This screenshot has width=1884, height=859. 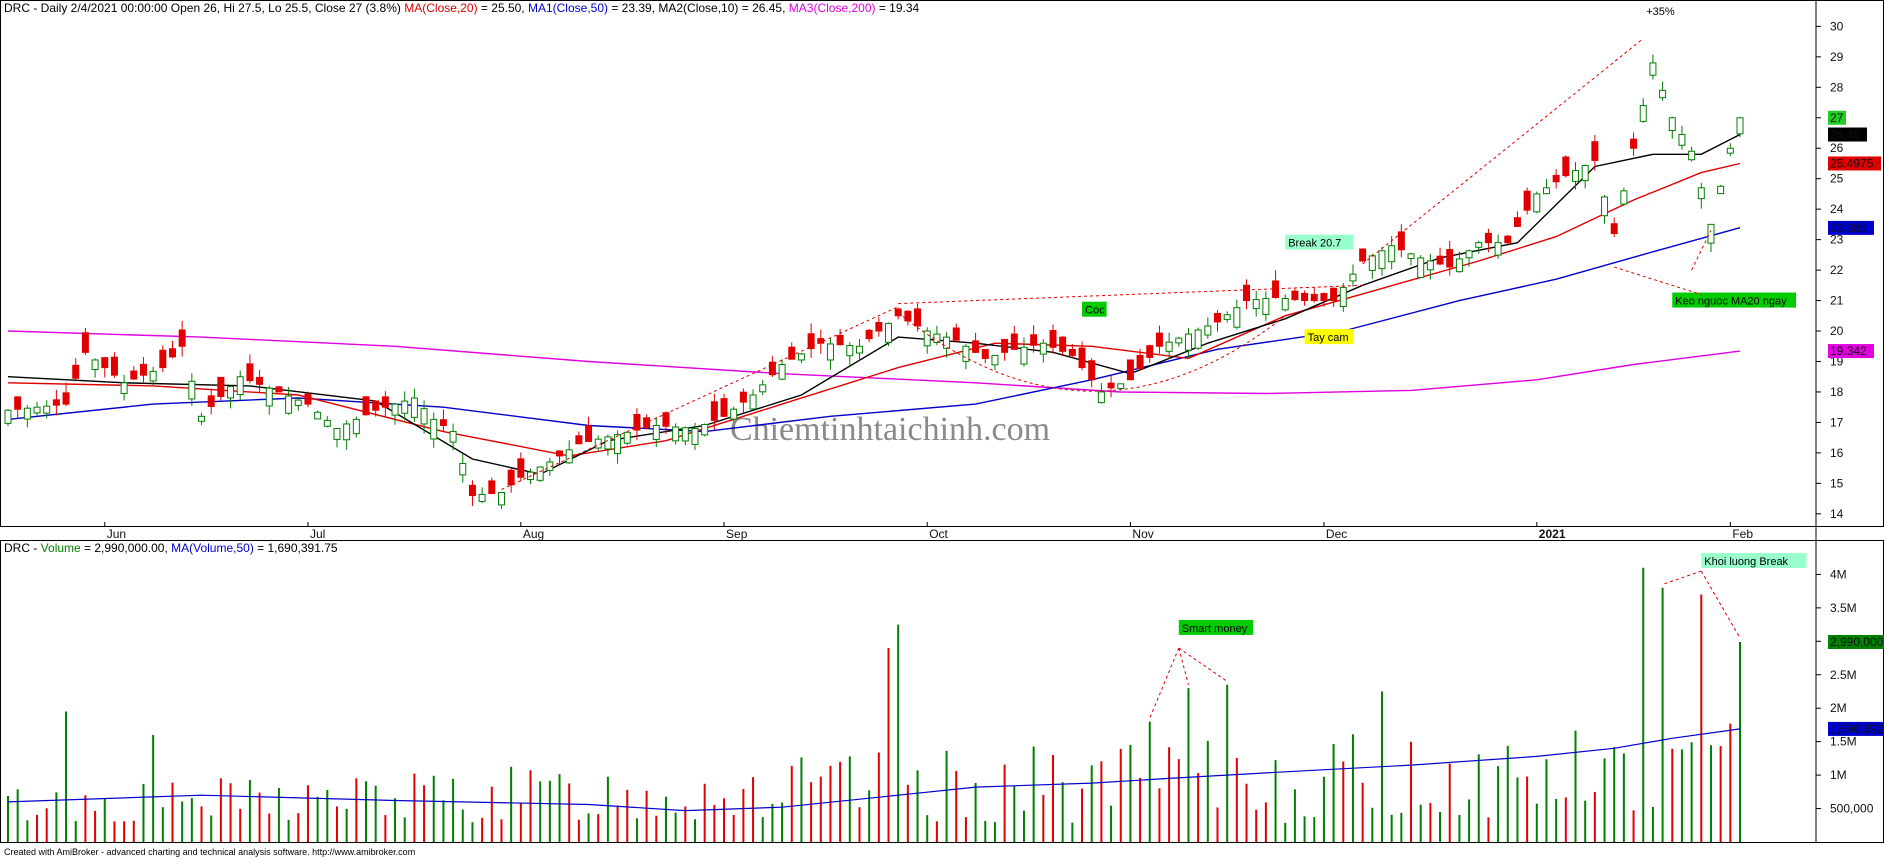 I want to click on price-tick-label: 28, so click(x=1837, y=87).